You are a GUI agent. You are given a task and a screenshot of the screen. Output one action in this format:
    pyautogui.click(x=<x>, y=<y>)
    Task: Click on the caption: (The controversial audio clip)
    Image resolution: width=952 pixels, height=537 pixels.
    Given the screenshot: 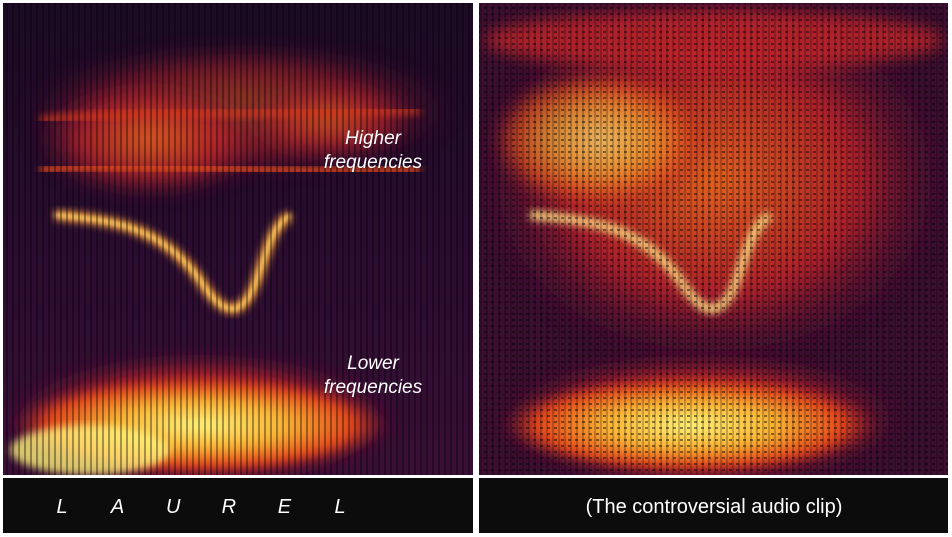 What is the action you would take?
    pyautogui.click(x=714, y=507)
    